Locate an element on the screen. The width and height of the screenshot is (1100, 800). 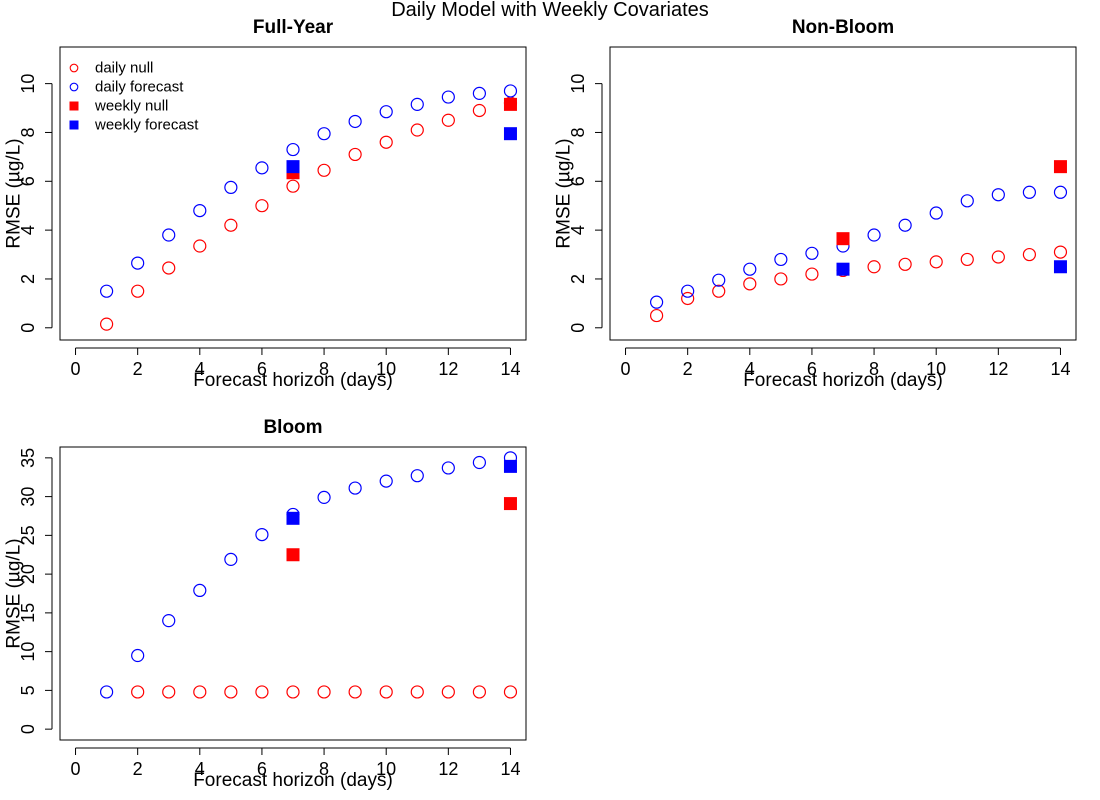
panel-title: Bloom is located at coordinates (292, 427).